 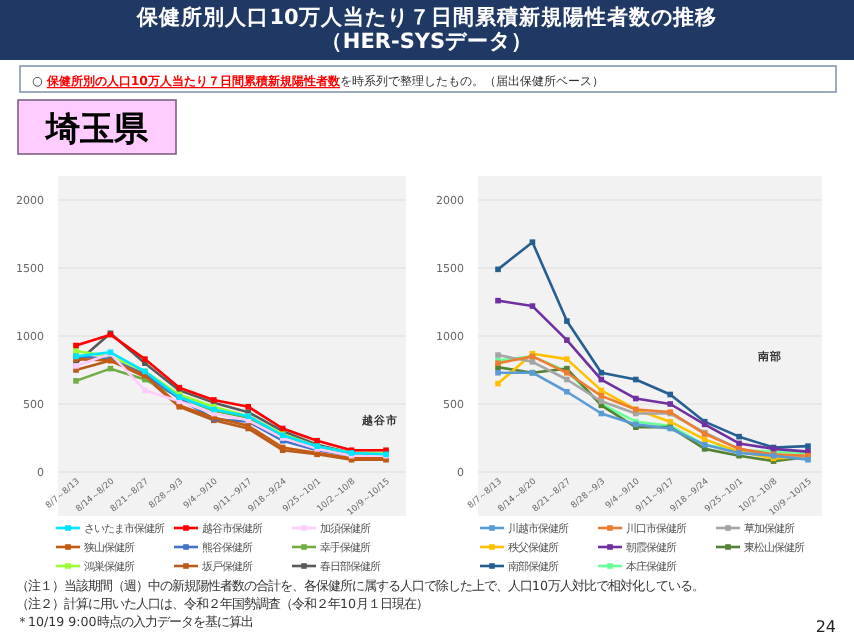 I want to click on text: 埼玉県, so click(x=97, y=130).